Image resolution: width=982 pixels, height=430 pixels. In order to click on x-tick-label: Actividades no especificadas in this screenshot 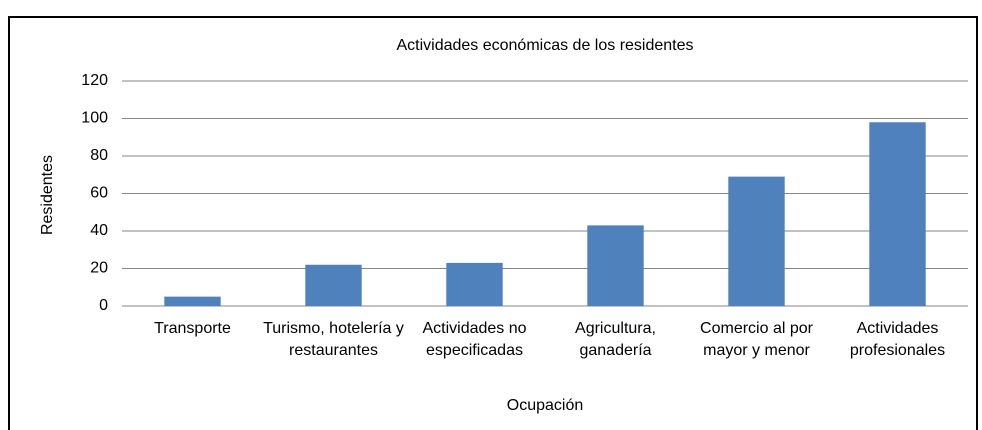, I will do `click(474, 339)`.